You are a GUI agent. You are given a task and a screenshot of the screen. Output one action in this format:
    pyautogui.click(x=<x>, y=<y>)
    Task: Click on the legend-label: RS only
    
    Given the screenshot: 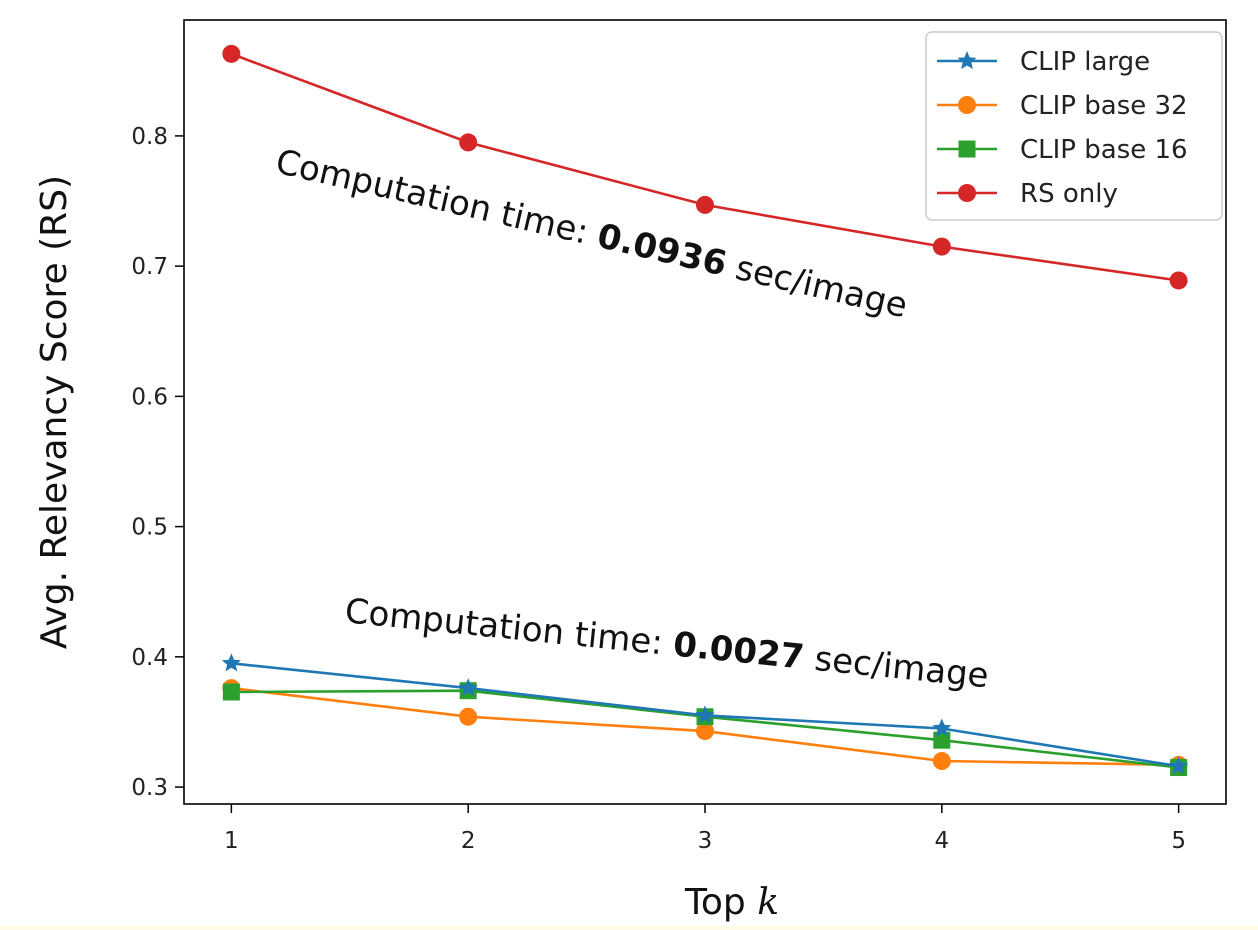 What is the action you would take?
    pyautogui.click(x=1069, y=194)
    